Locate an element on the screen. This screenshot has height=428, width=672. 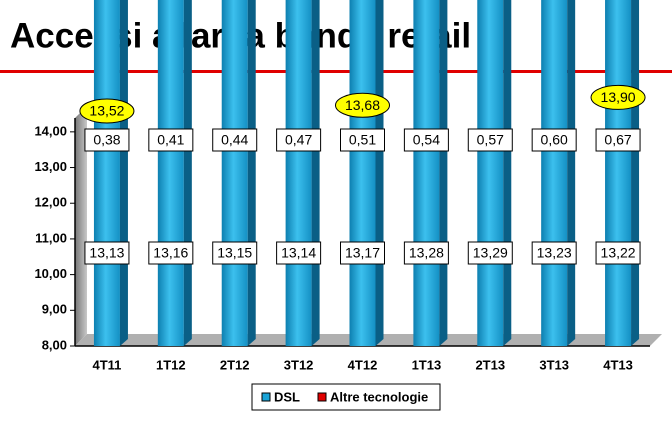
x-tick-label: 4T13 is located at coordinates (618, 364).